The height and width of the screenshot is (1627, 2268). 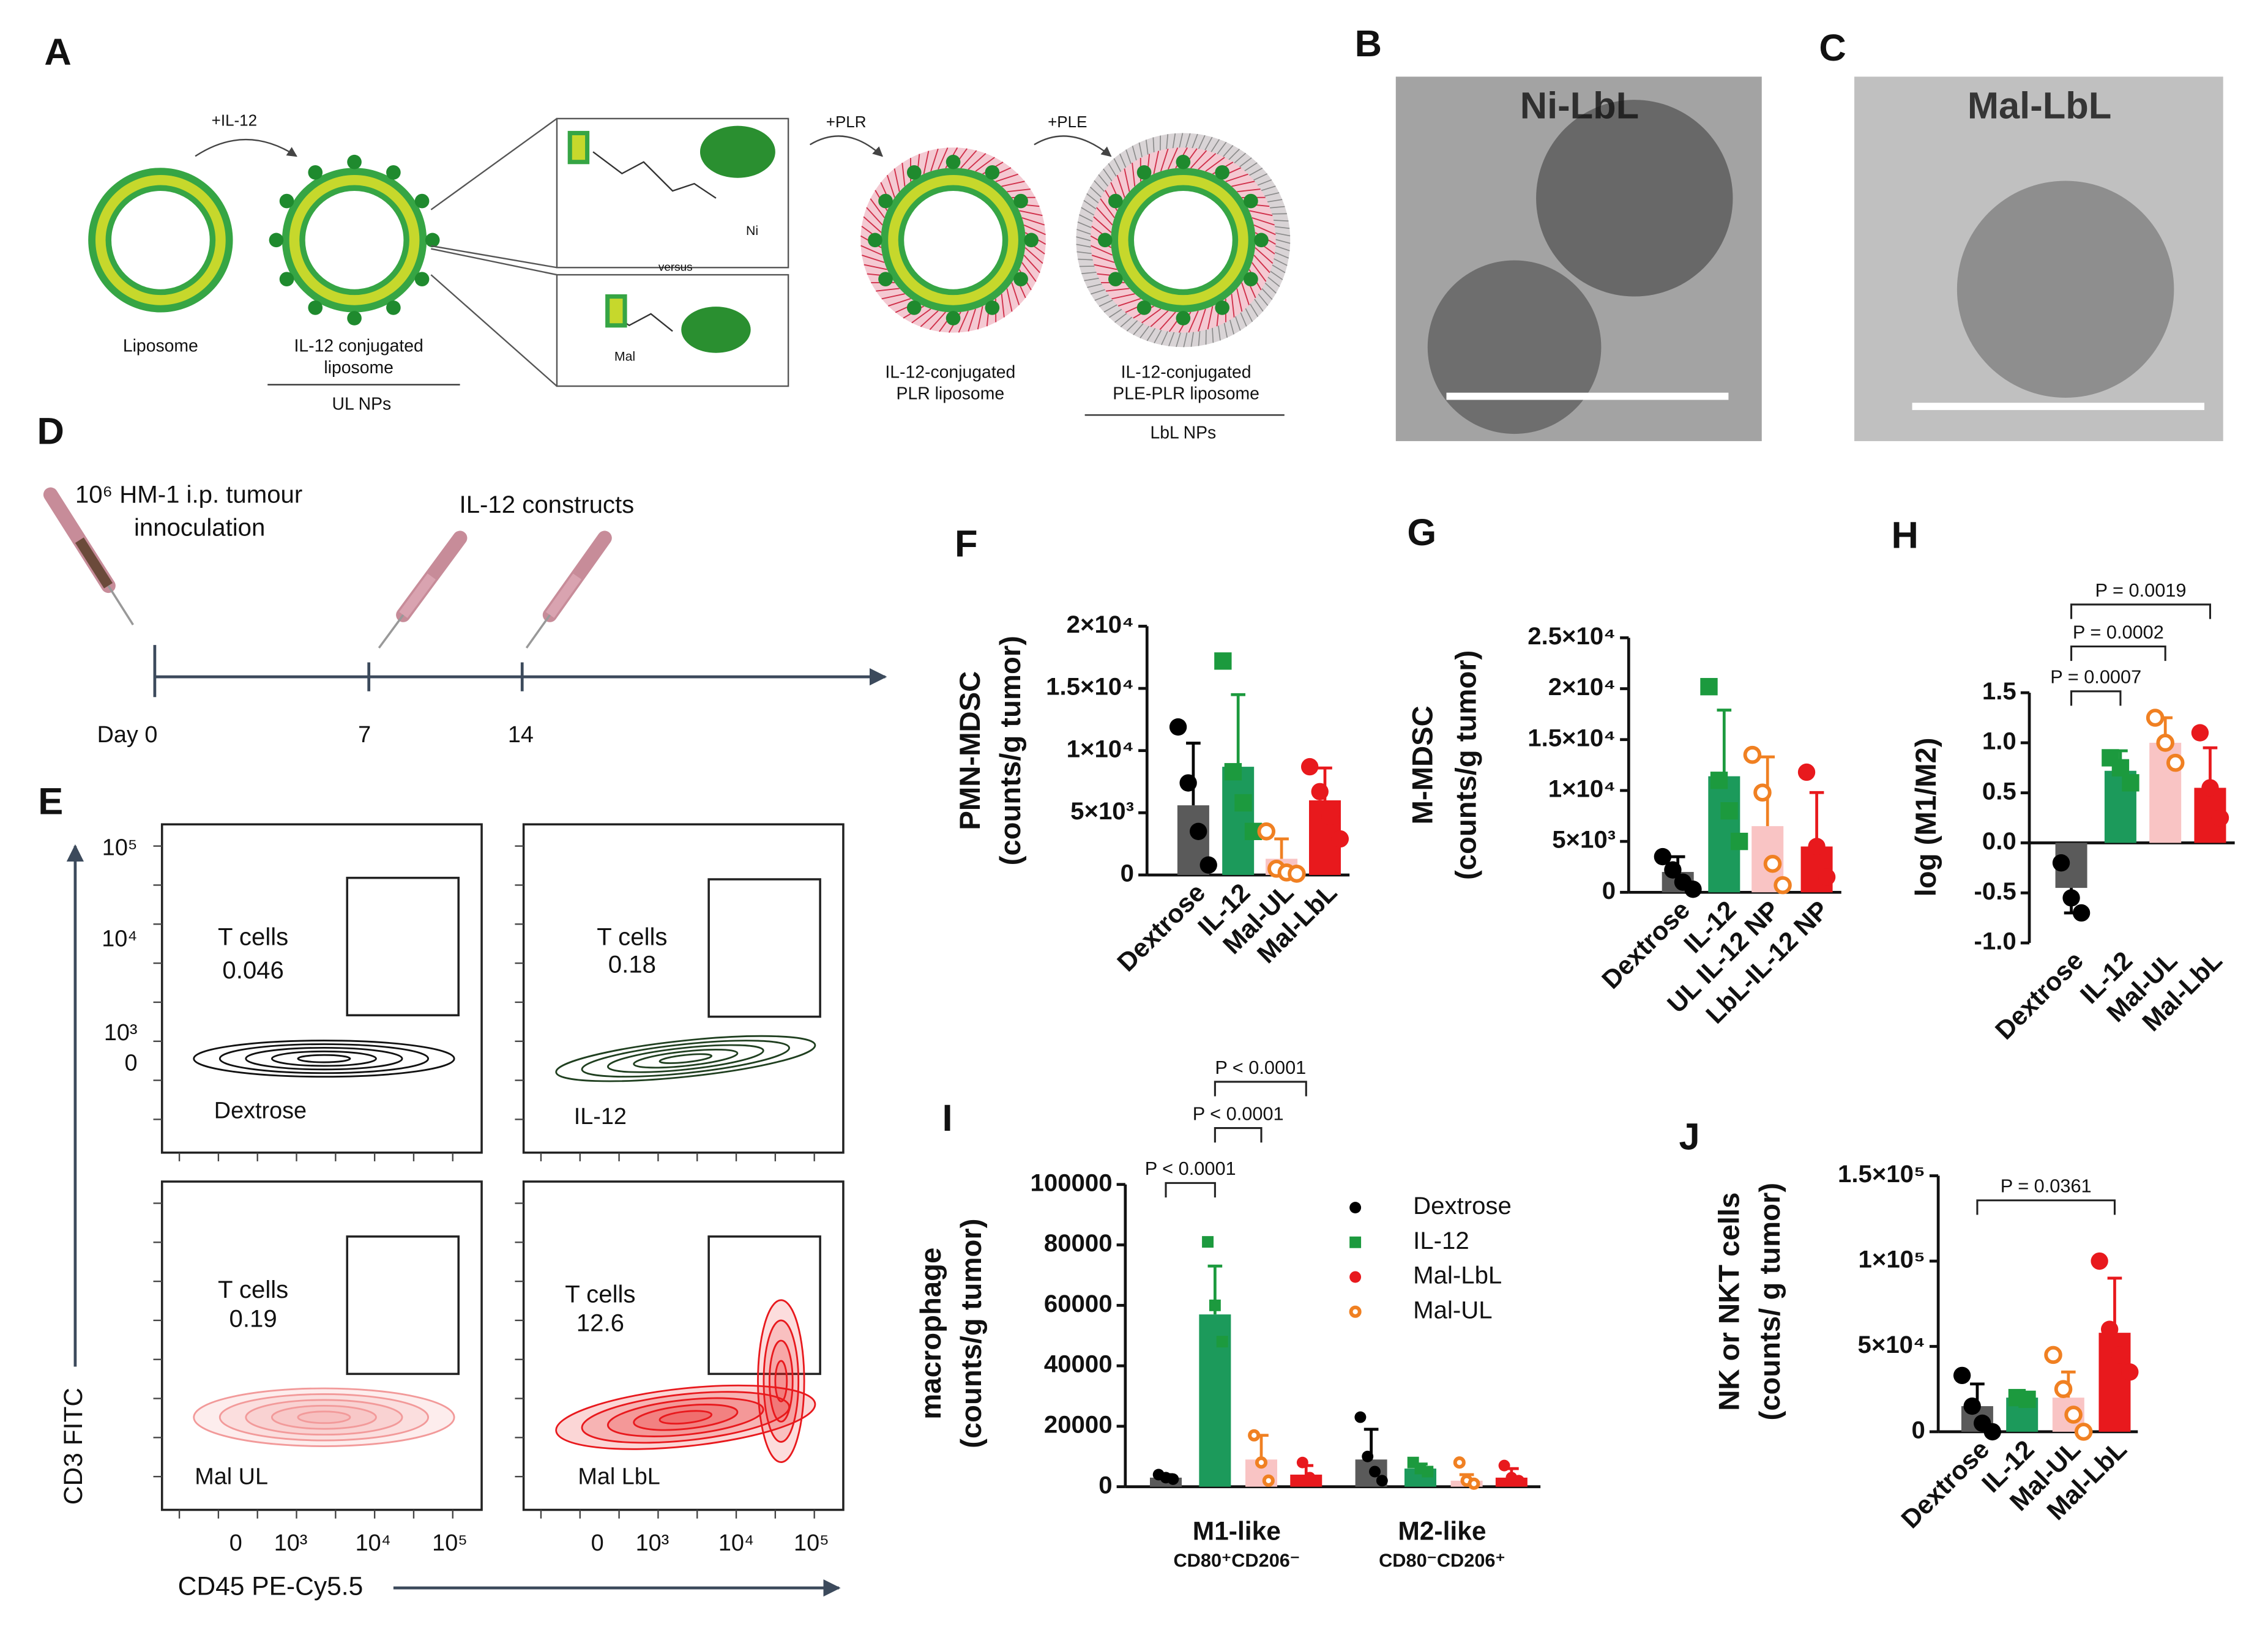 What do you see at coordinates (403, 1305) in the screenshot?
I see `gate` at bounding box center [403, 1305].